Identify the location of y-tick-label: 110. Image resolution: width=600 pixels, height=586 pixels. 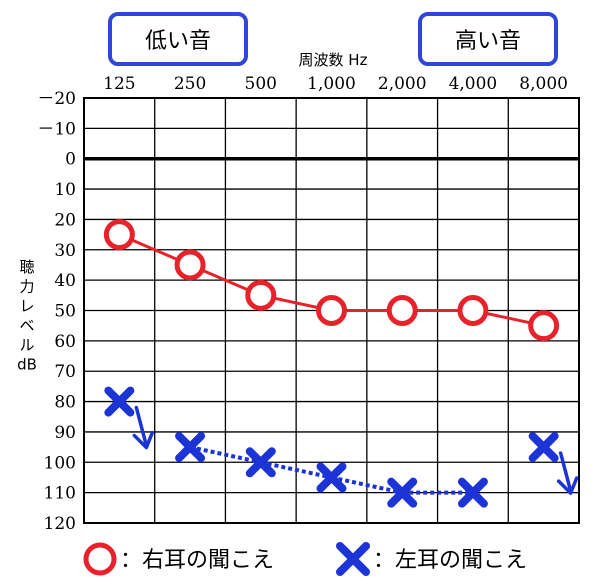
(60, 494).